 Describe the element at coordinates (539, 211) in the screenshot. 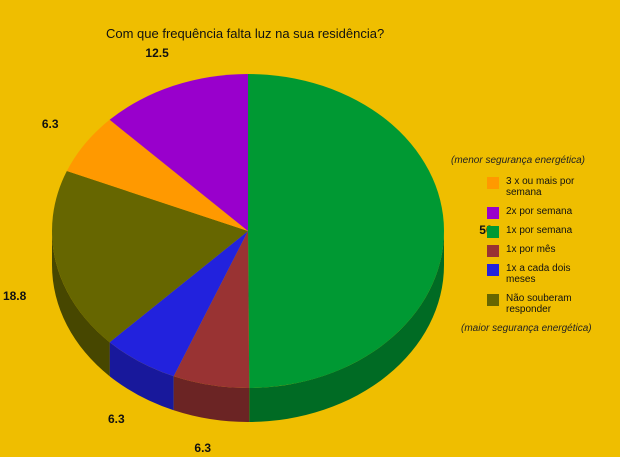

I see `legend-label-1: 2x por semana` at that location.